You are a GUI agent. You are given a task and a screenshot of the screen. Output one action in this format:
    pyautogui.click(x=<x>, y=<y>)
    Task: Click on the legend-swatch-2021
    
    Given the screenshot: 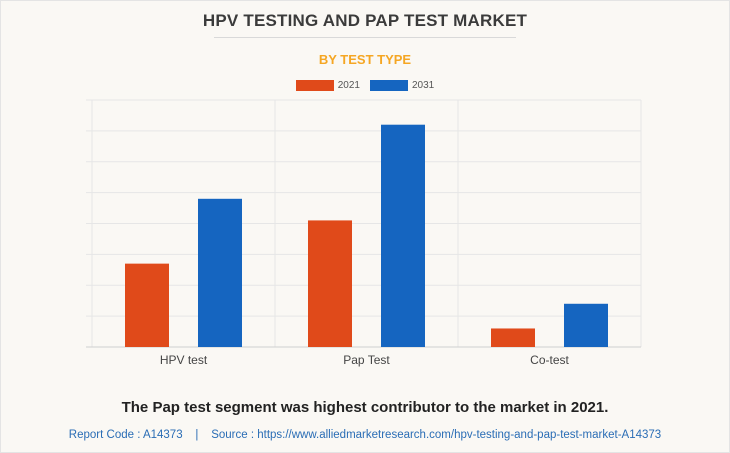 What is the action you would take?
    pyautogui.click(x=314, y=85)
    